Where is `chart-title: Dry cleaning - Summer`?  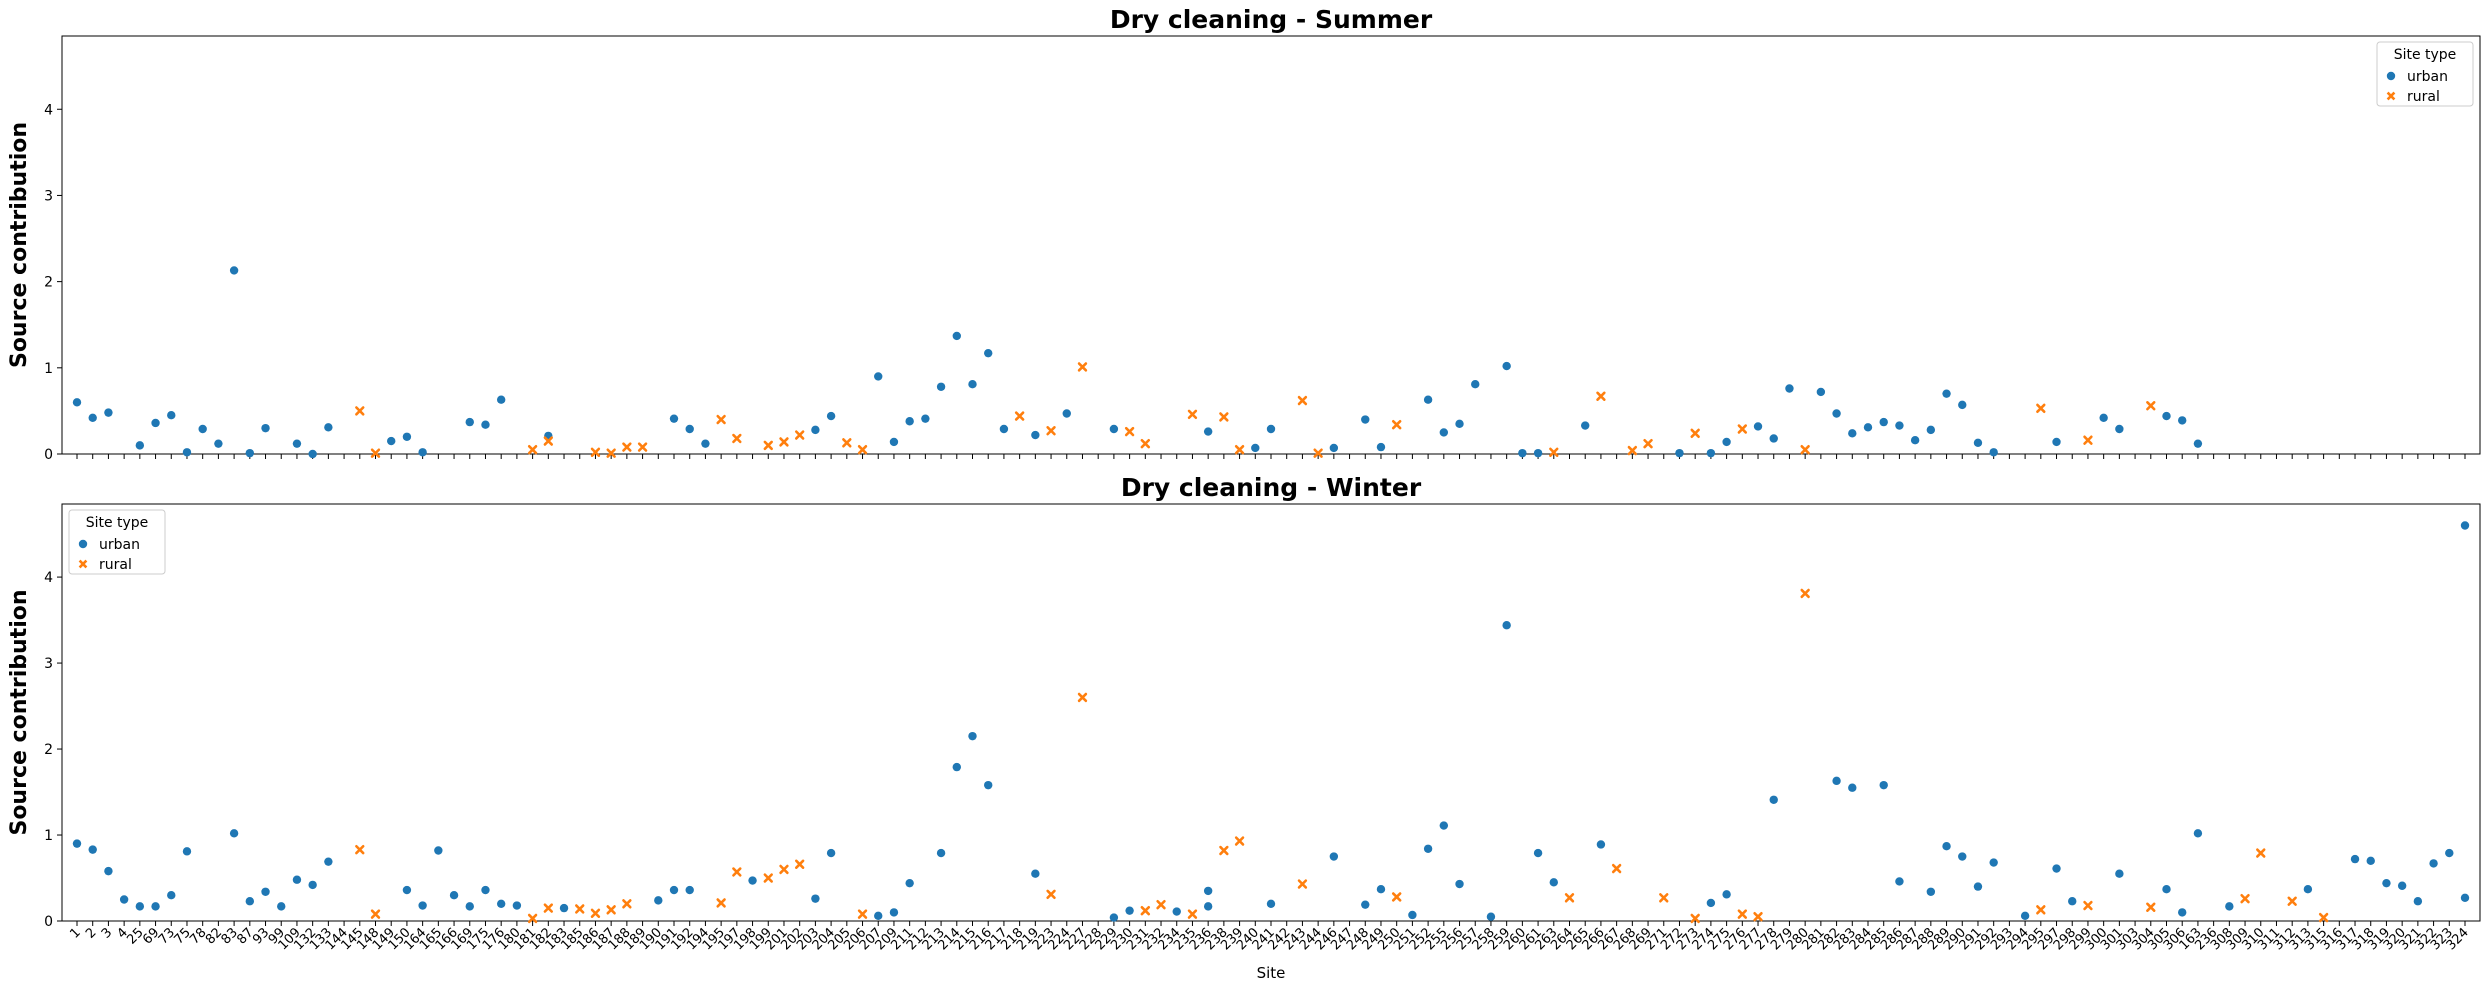
chart-title: Dry cleaning - Summer is located at coordinates (1271, 19).